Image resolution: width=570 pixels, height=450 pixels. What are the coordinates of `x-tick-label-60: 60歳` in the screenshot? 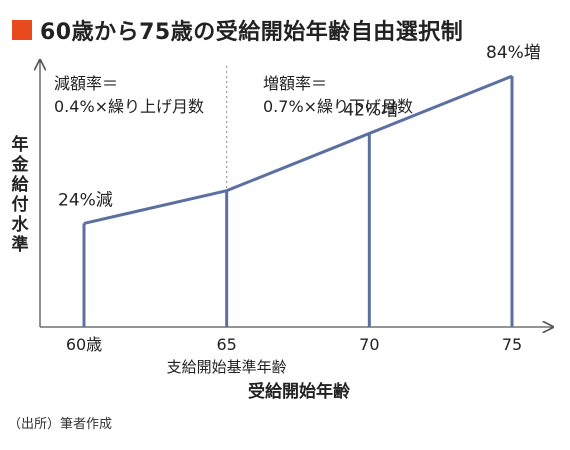 It's located at (84, 344).